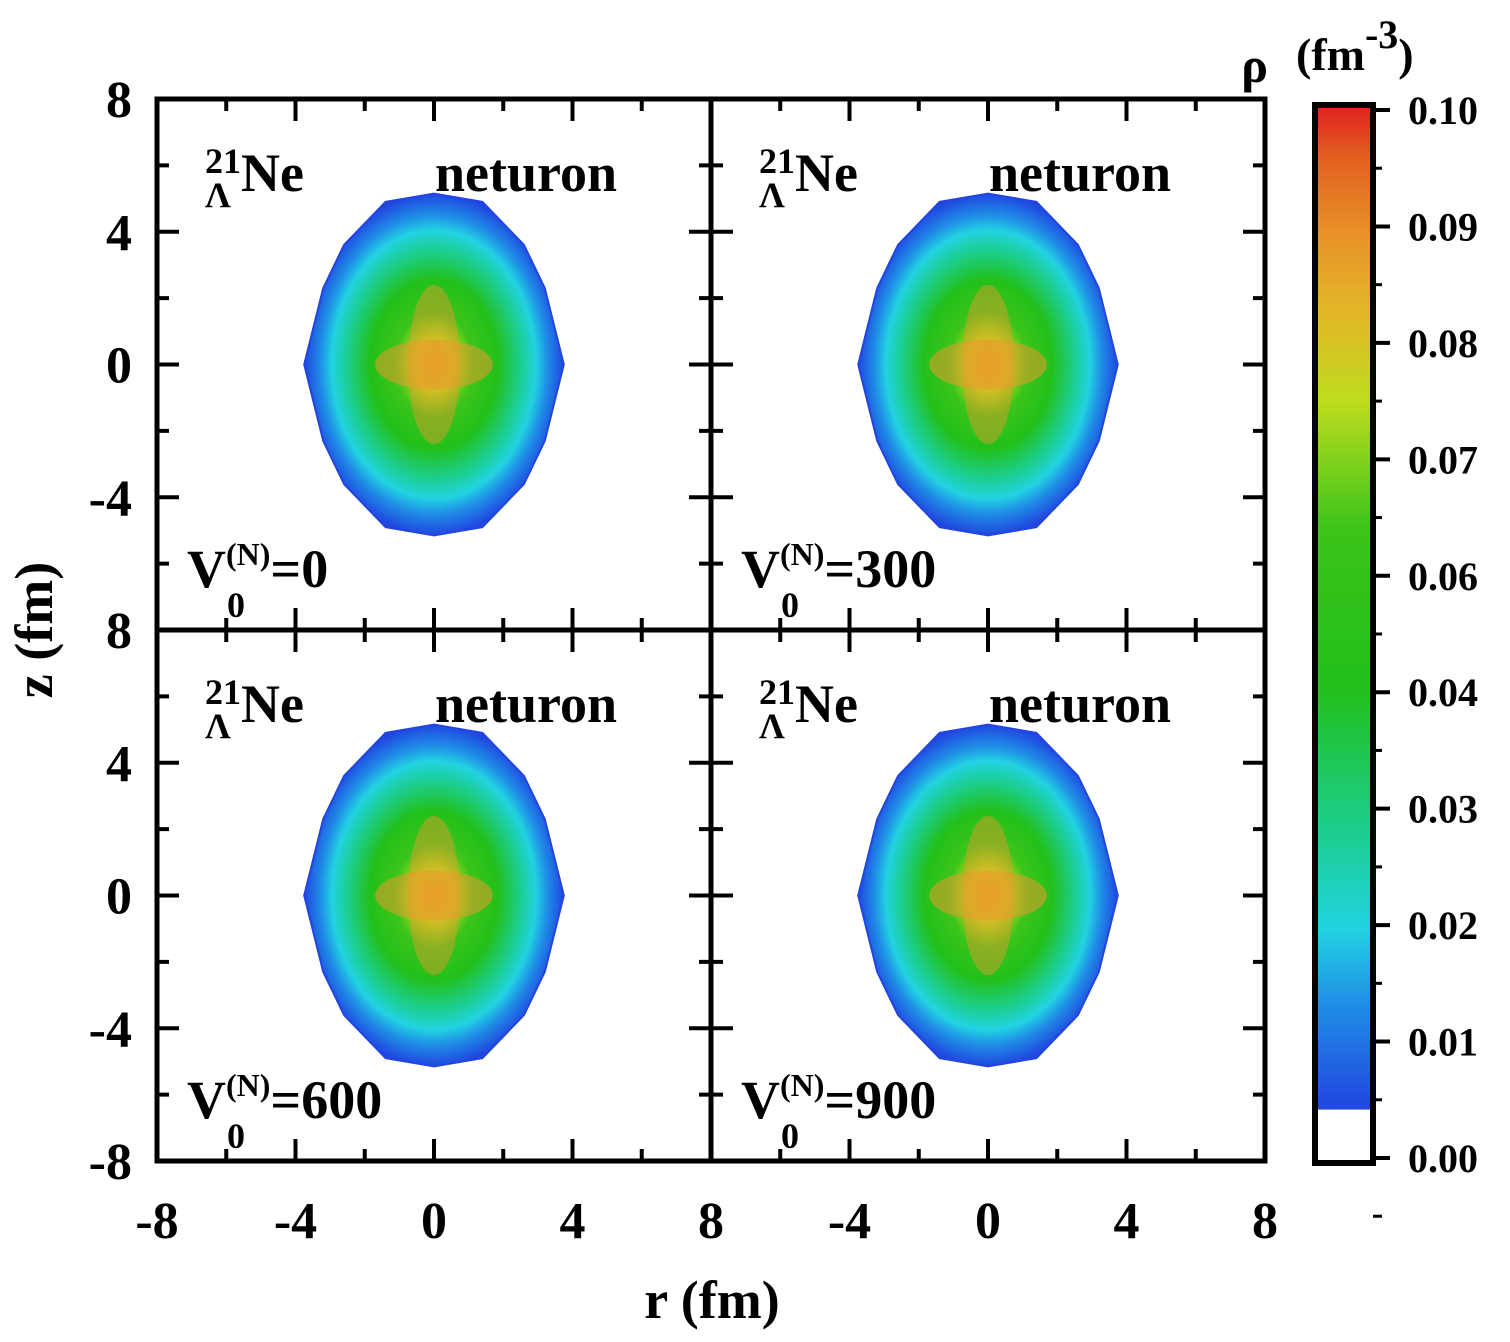 The image size is (1510, 1342). What do you see at coordinates (1344, 634) in the screenshot?
I see `colorbar-scale` at bounding box center [1344, 634].